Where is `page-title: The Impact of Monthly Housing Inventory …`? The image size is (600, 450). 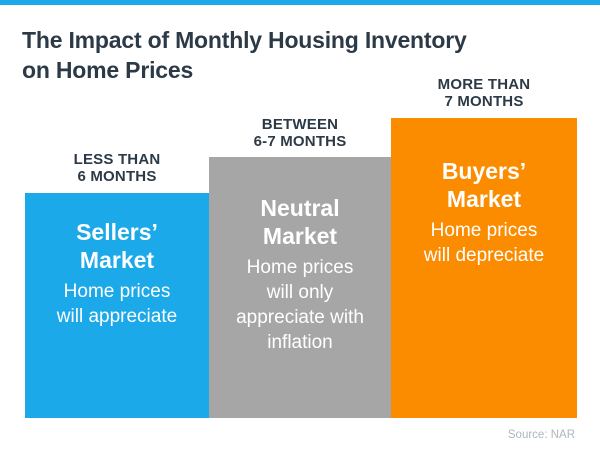 page-title: The Impact of Monthly Housing Inventory … is located at coordinates (244, 55).